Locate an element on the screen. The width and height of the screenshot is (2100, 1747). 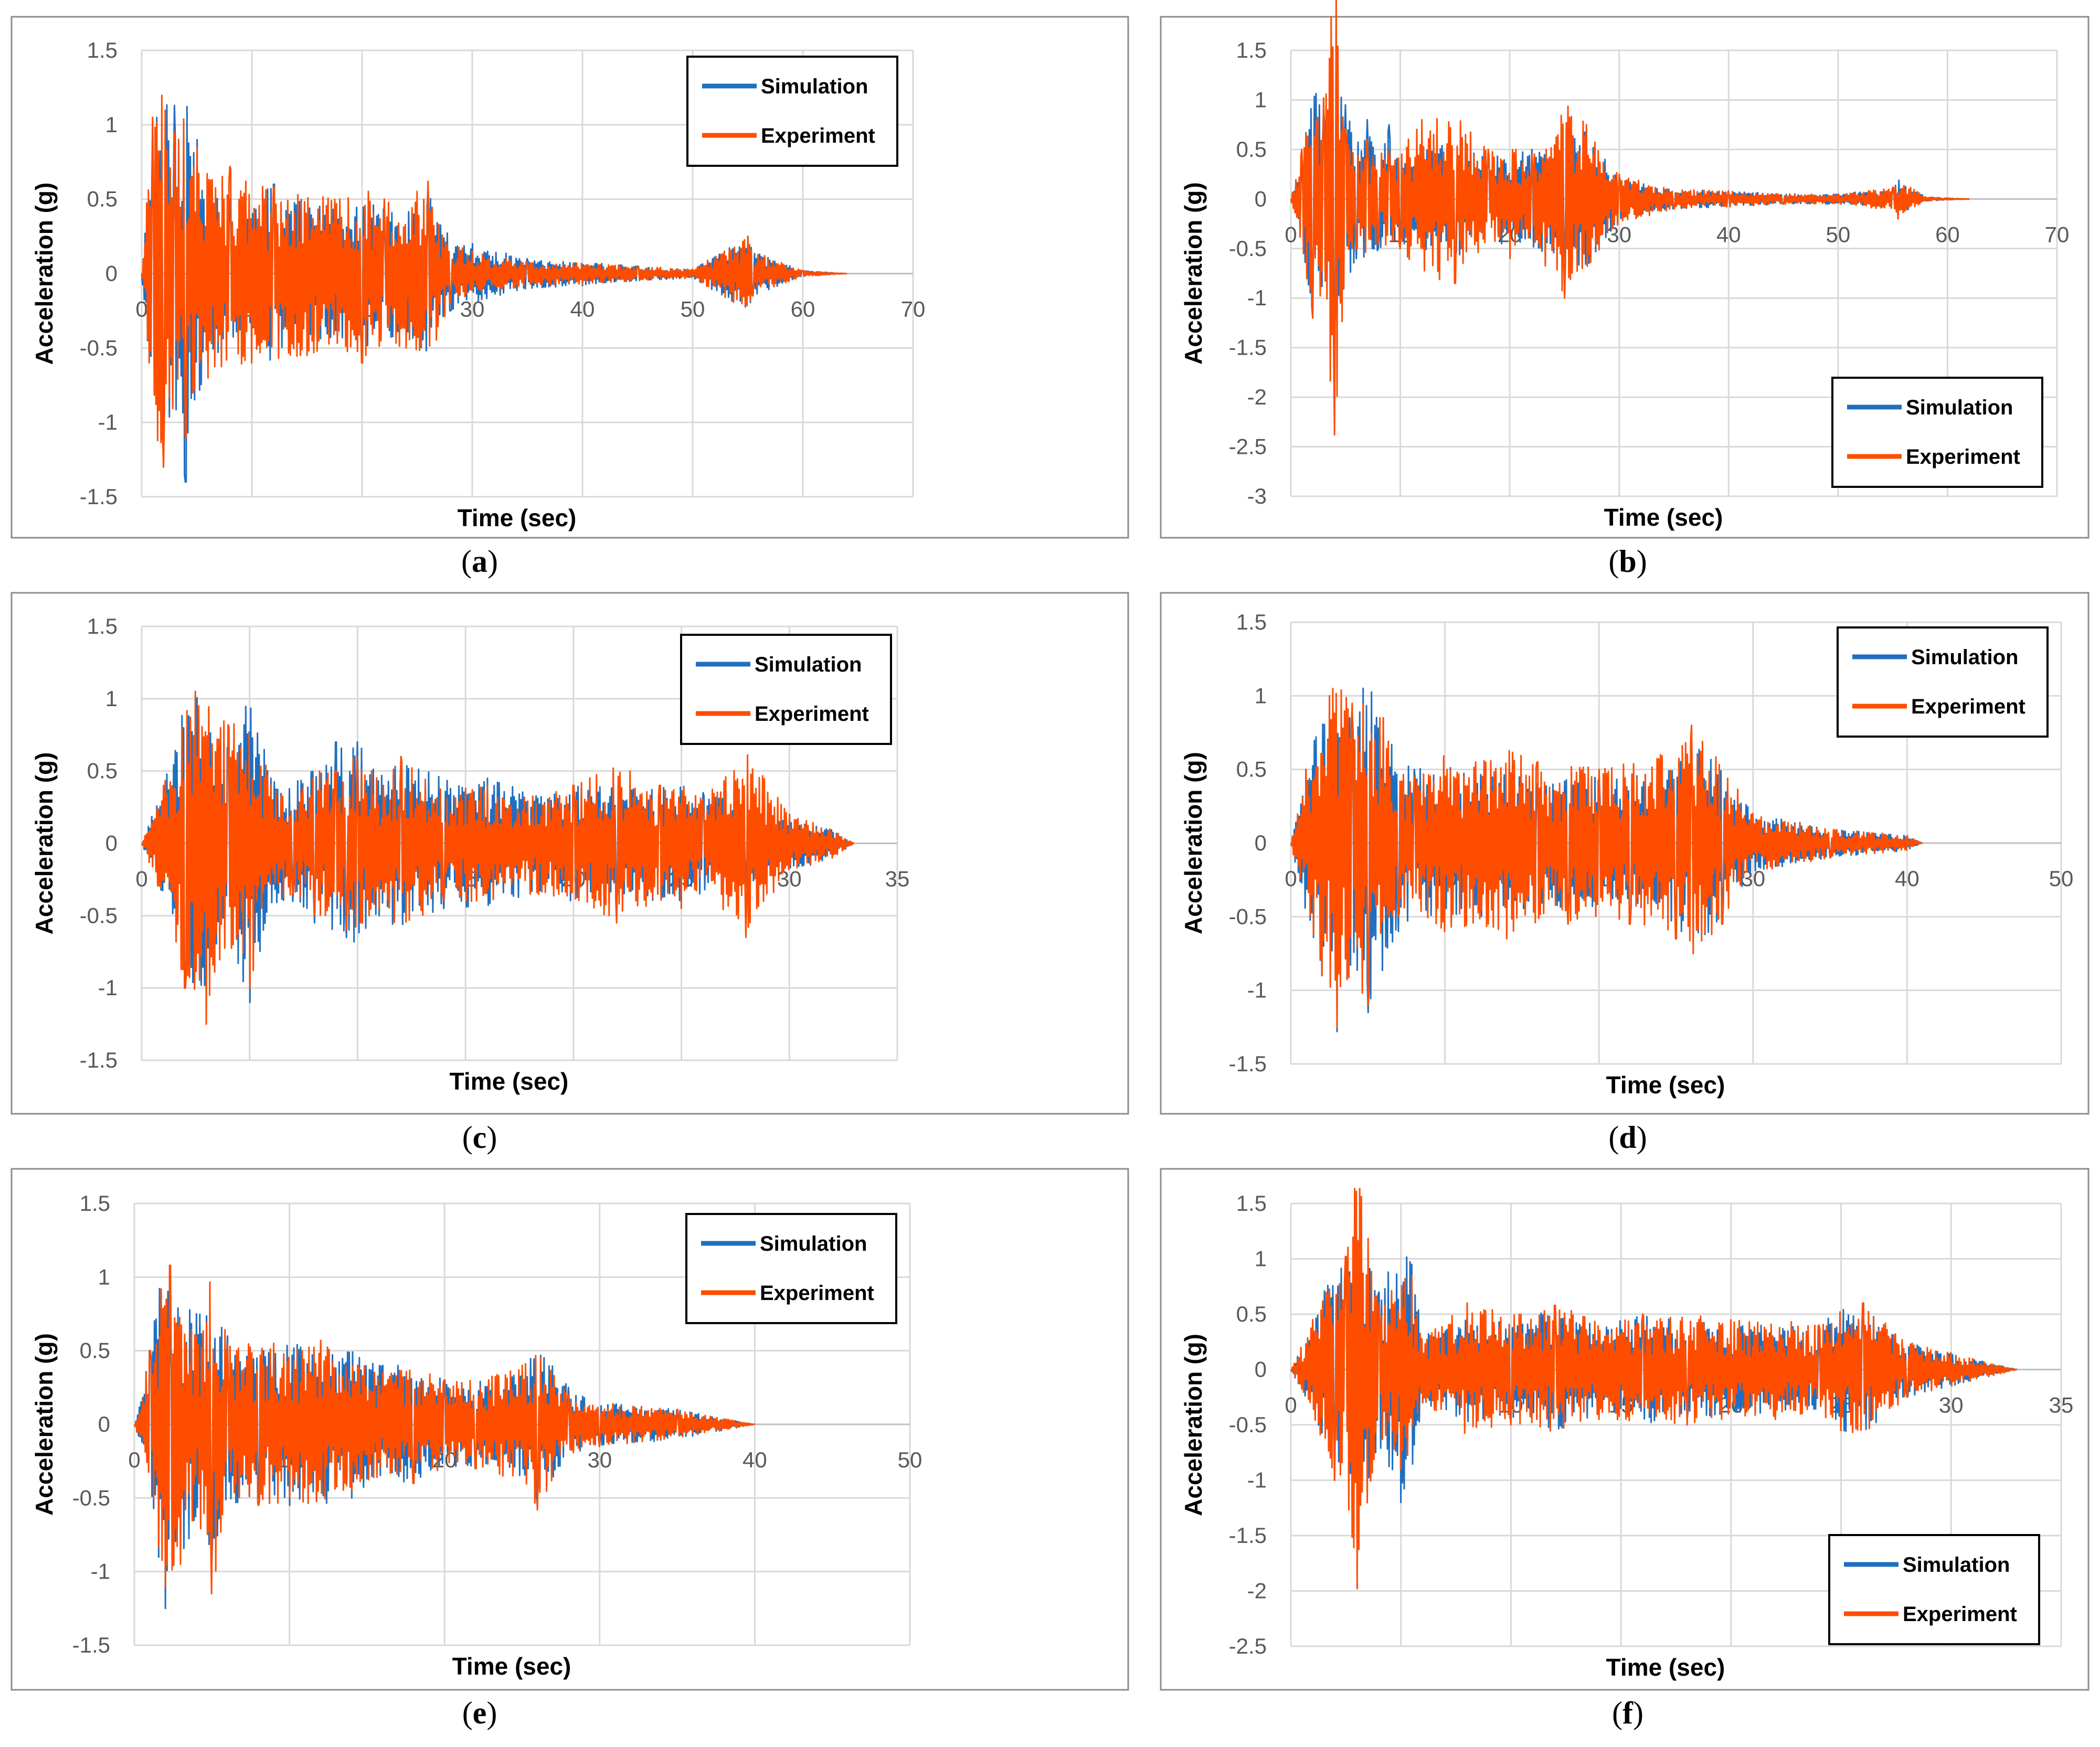
y-tick-label: -2.5 is located at coordinates (1248, 1646).